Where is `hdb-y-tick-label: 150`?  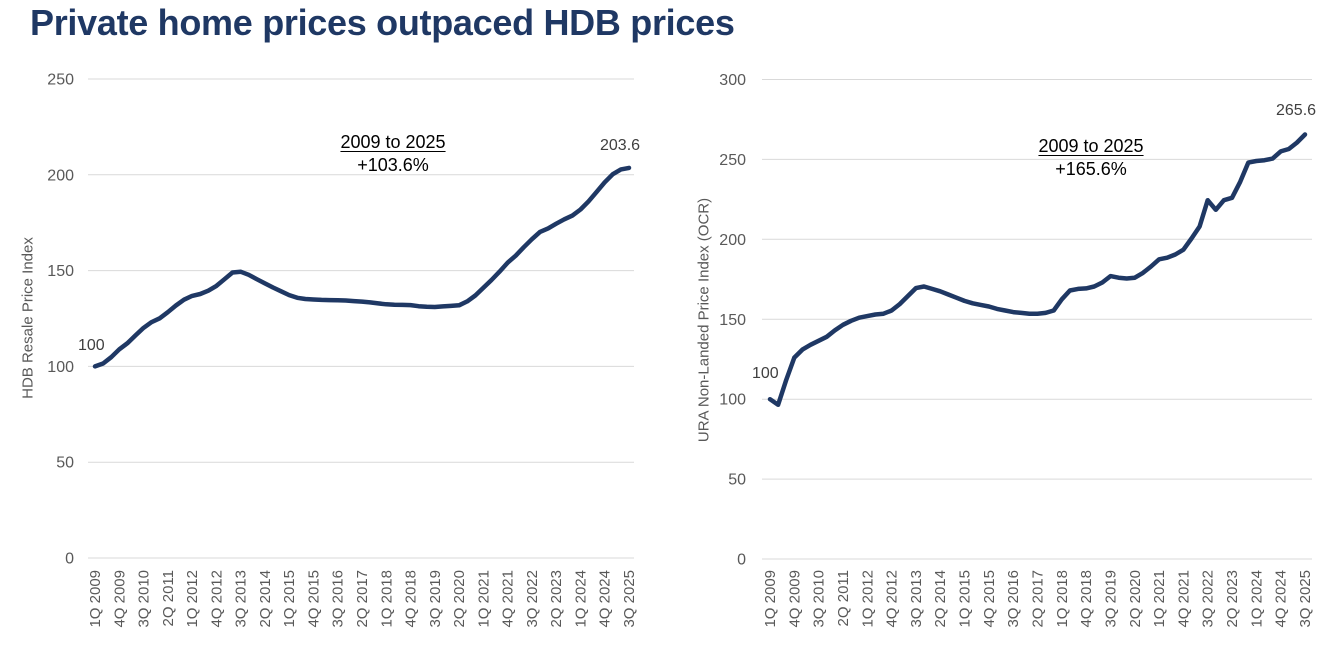
hdb-y-tick-label: 150 is located at coordinates (60, 271).